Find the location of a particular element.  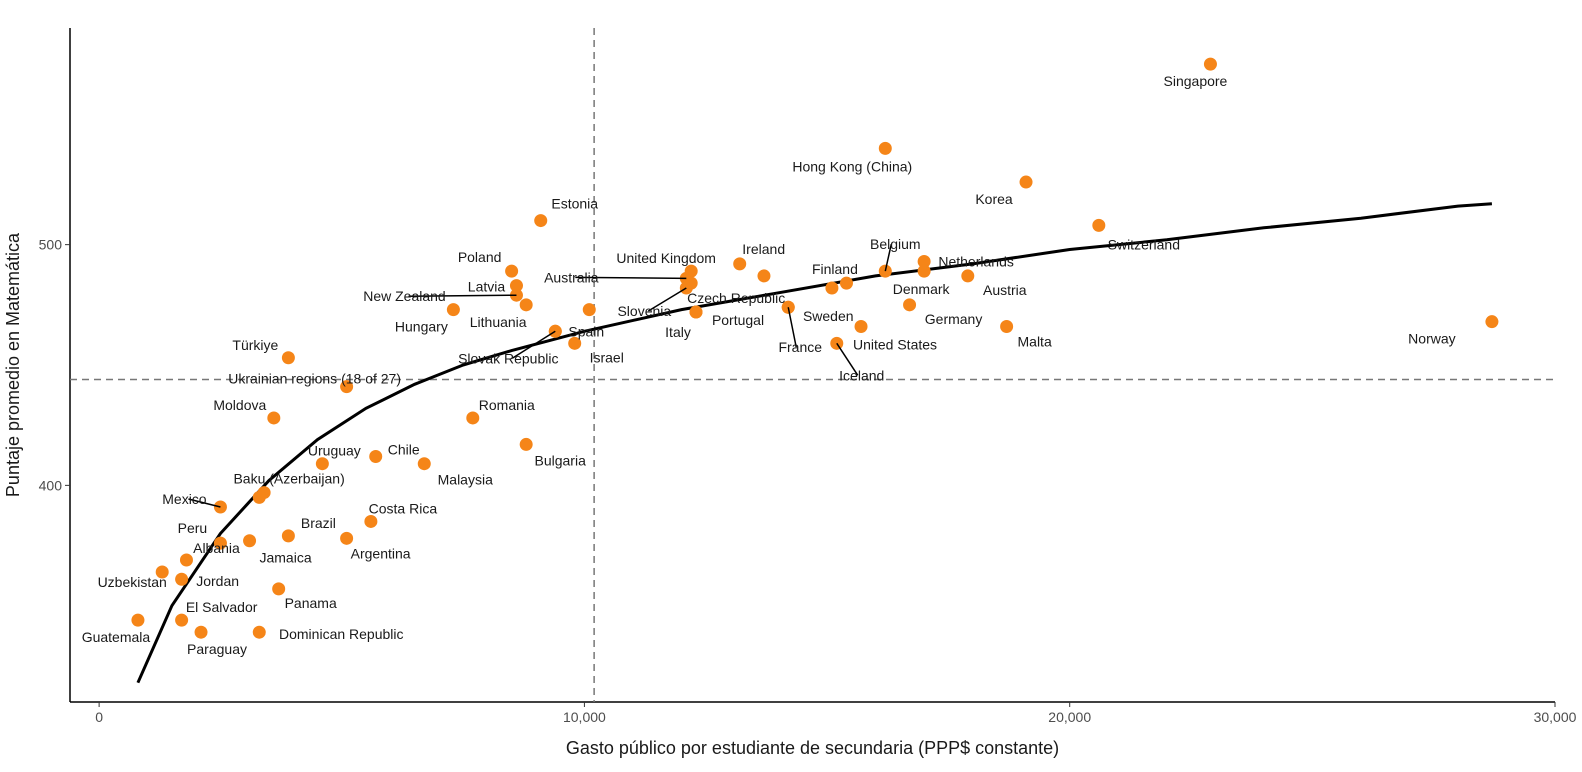

point-label: Norway is located at coordinates (1431, 339).